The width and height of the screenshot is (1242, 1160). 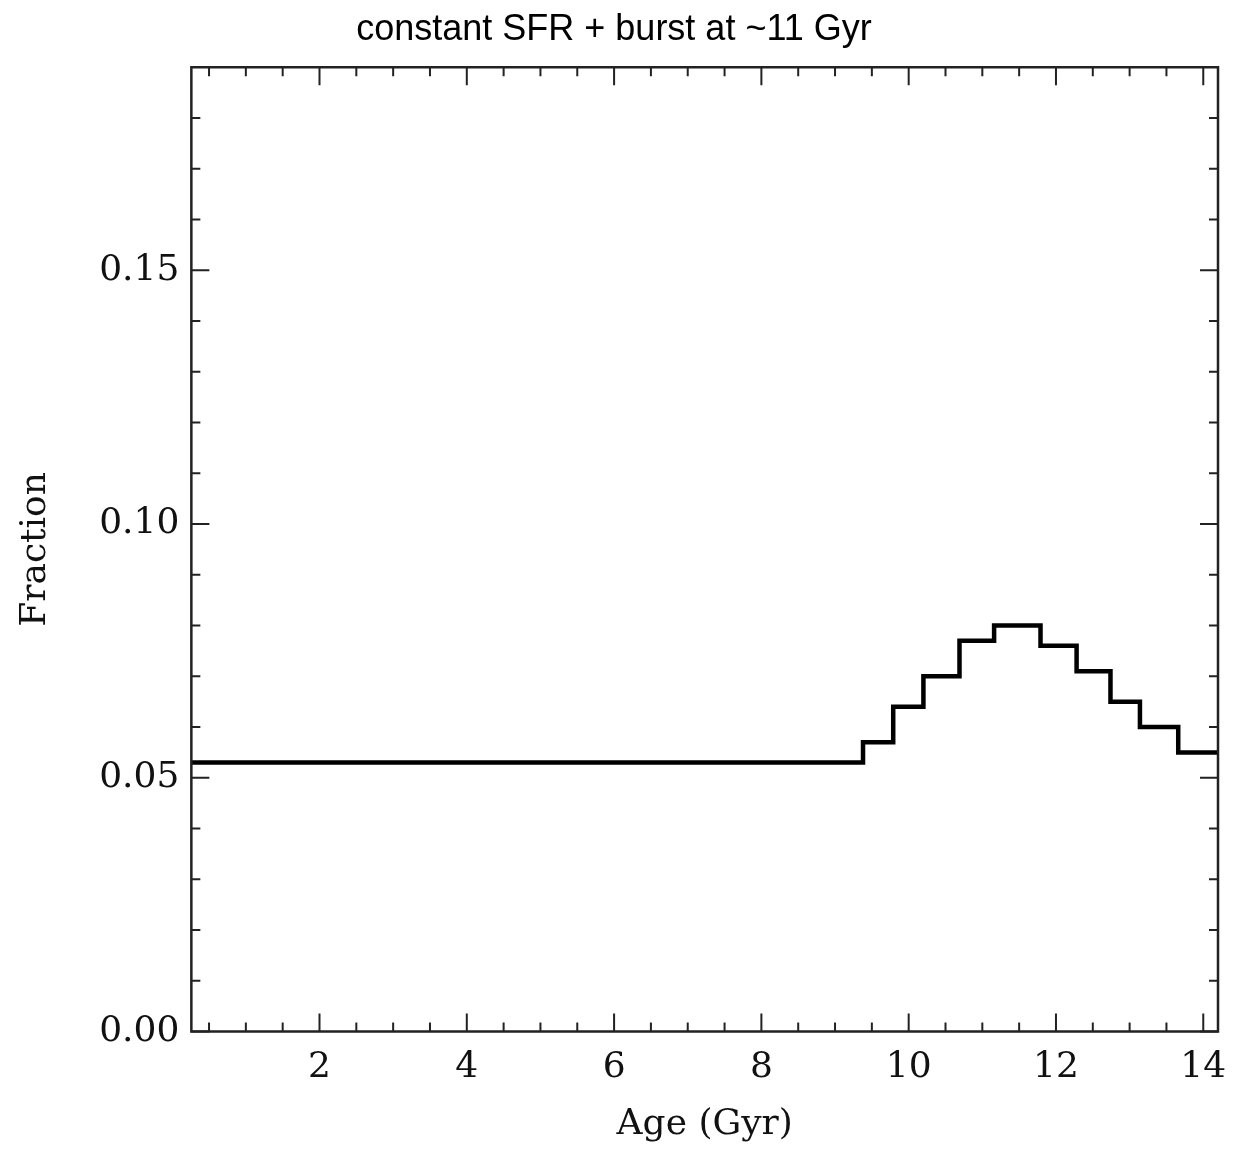 What do you see at coordinates (614, 27) in the screenshot?
I see `chart-title: constant SFR + burst at ~11 Gyr` at bounding box center [614, 27].